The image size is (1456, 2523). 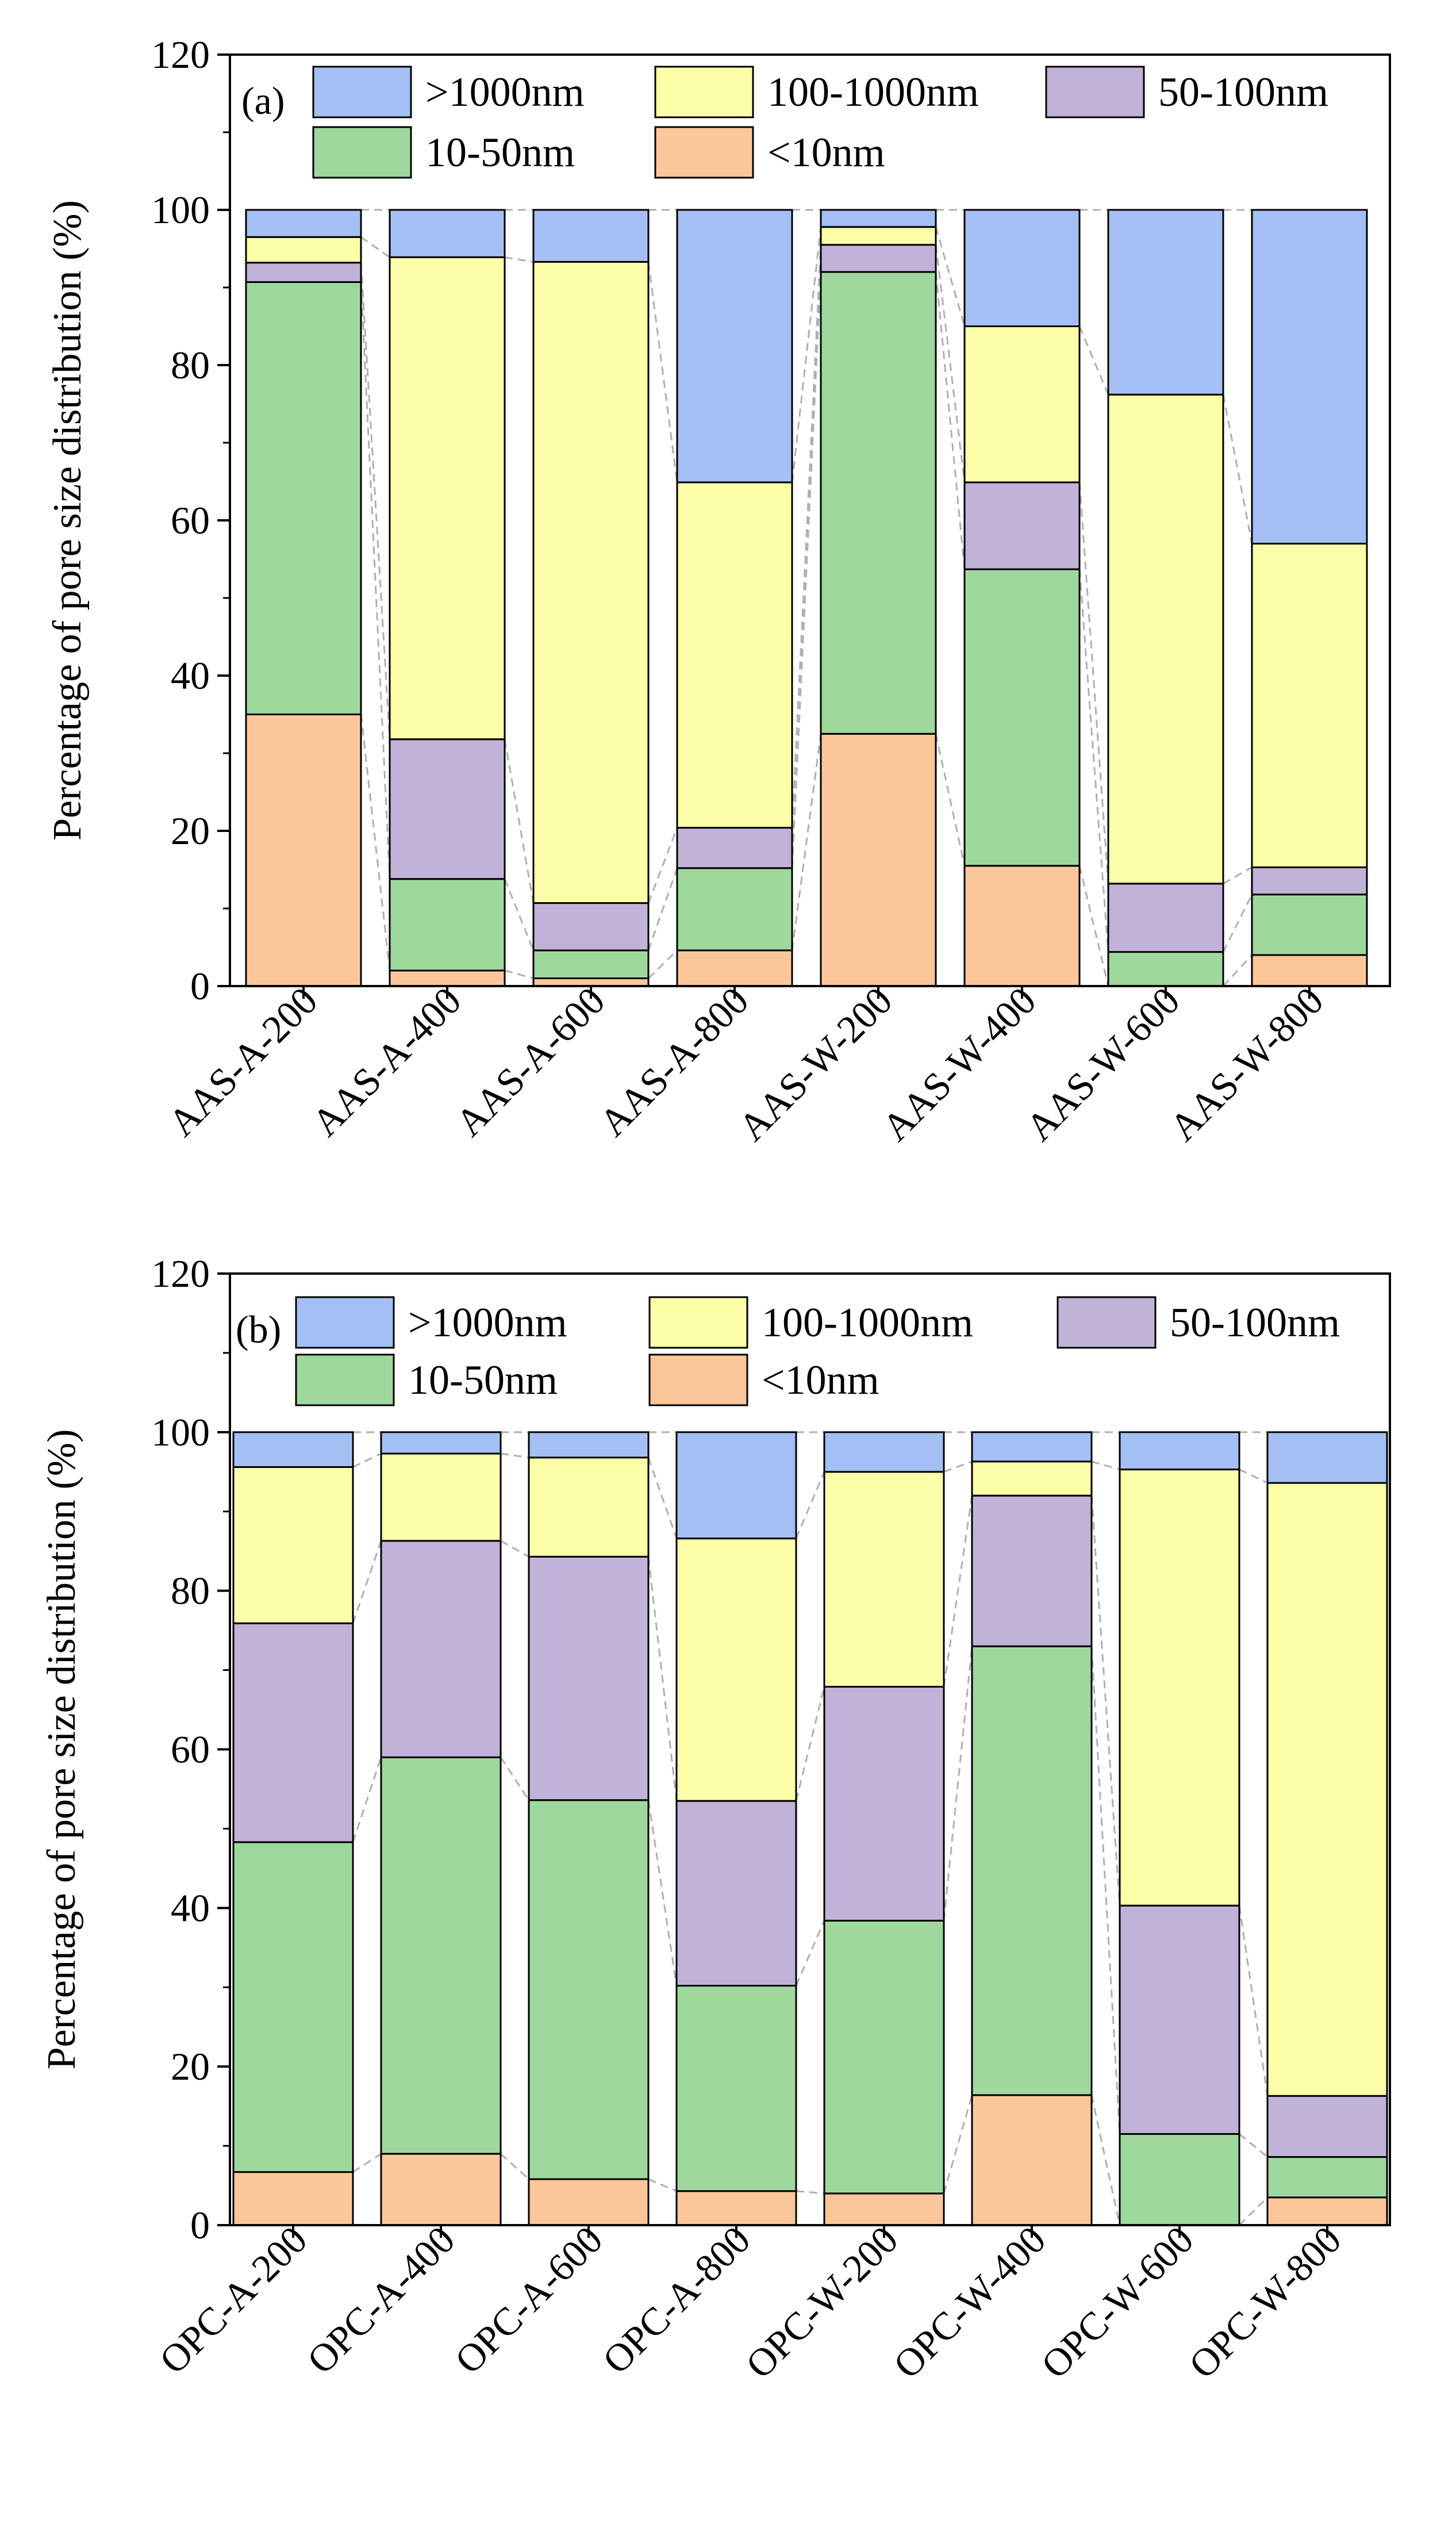 What do you see at coordinates (884, 2209) in the screenshot?
I see `bar-b-opc-w-200-lt10nm` at bounding box center [884, 2209].